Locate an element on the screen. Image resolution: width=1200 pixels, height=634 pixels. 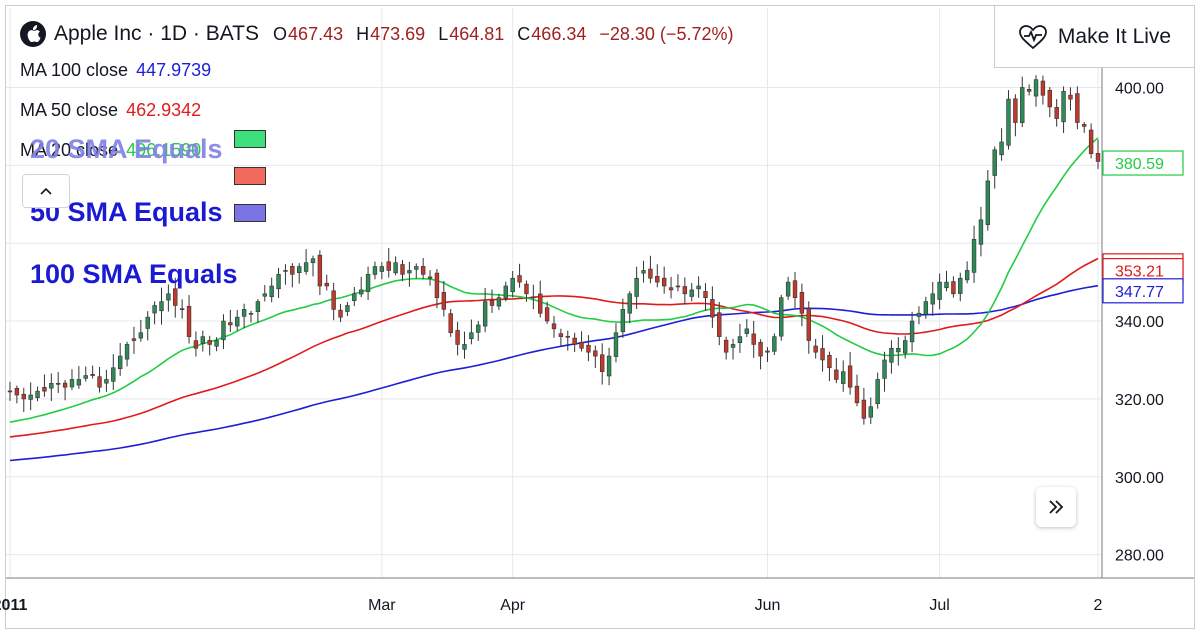
collapse-legend-button is located at coordinates (46, 191).